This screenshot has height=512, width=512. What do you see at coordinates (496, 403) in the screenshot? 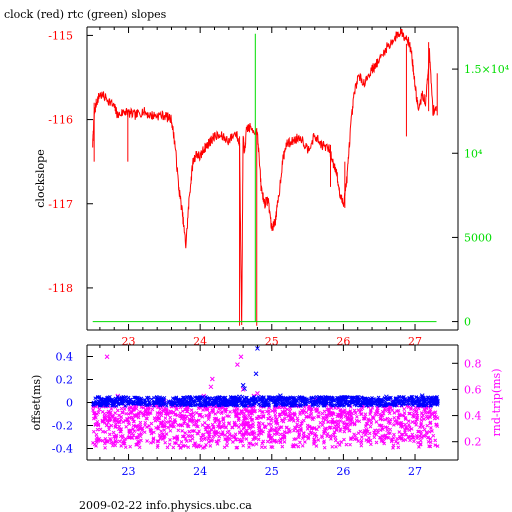
I see `bottom-y2-axis-label: rnd-trip(ms)` at bounding box center [496, 403].